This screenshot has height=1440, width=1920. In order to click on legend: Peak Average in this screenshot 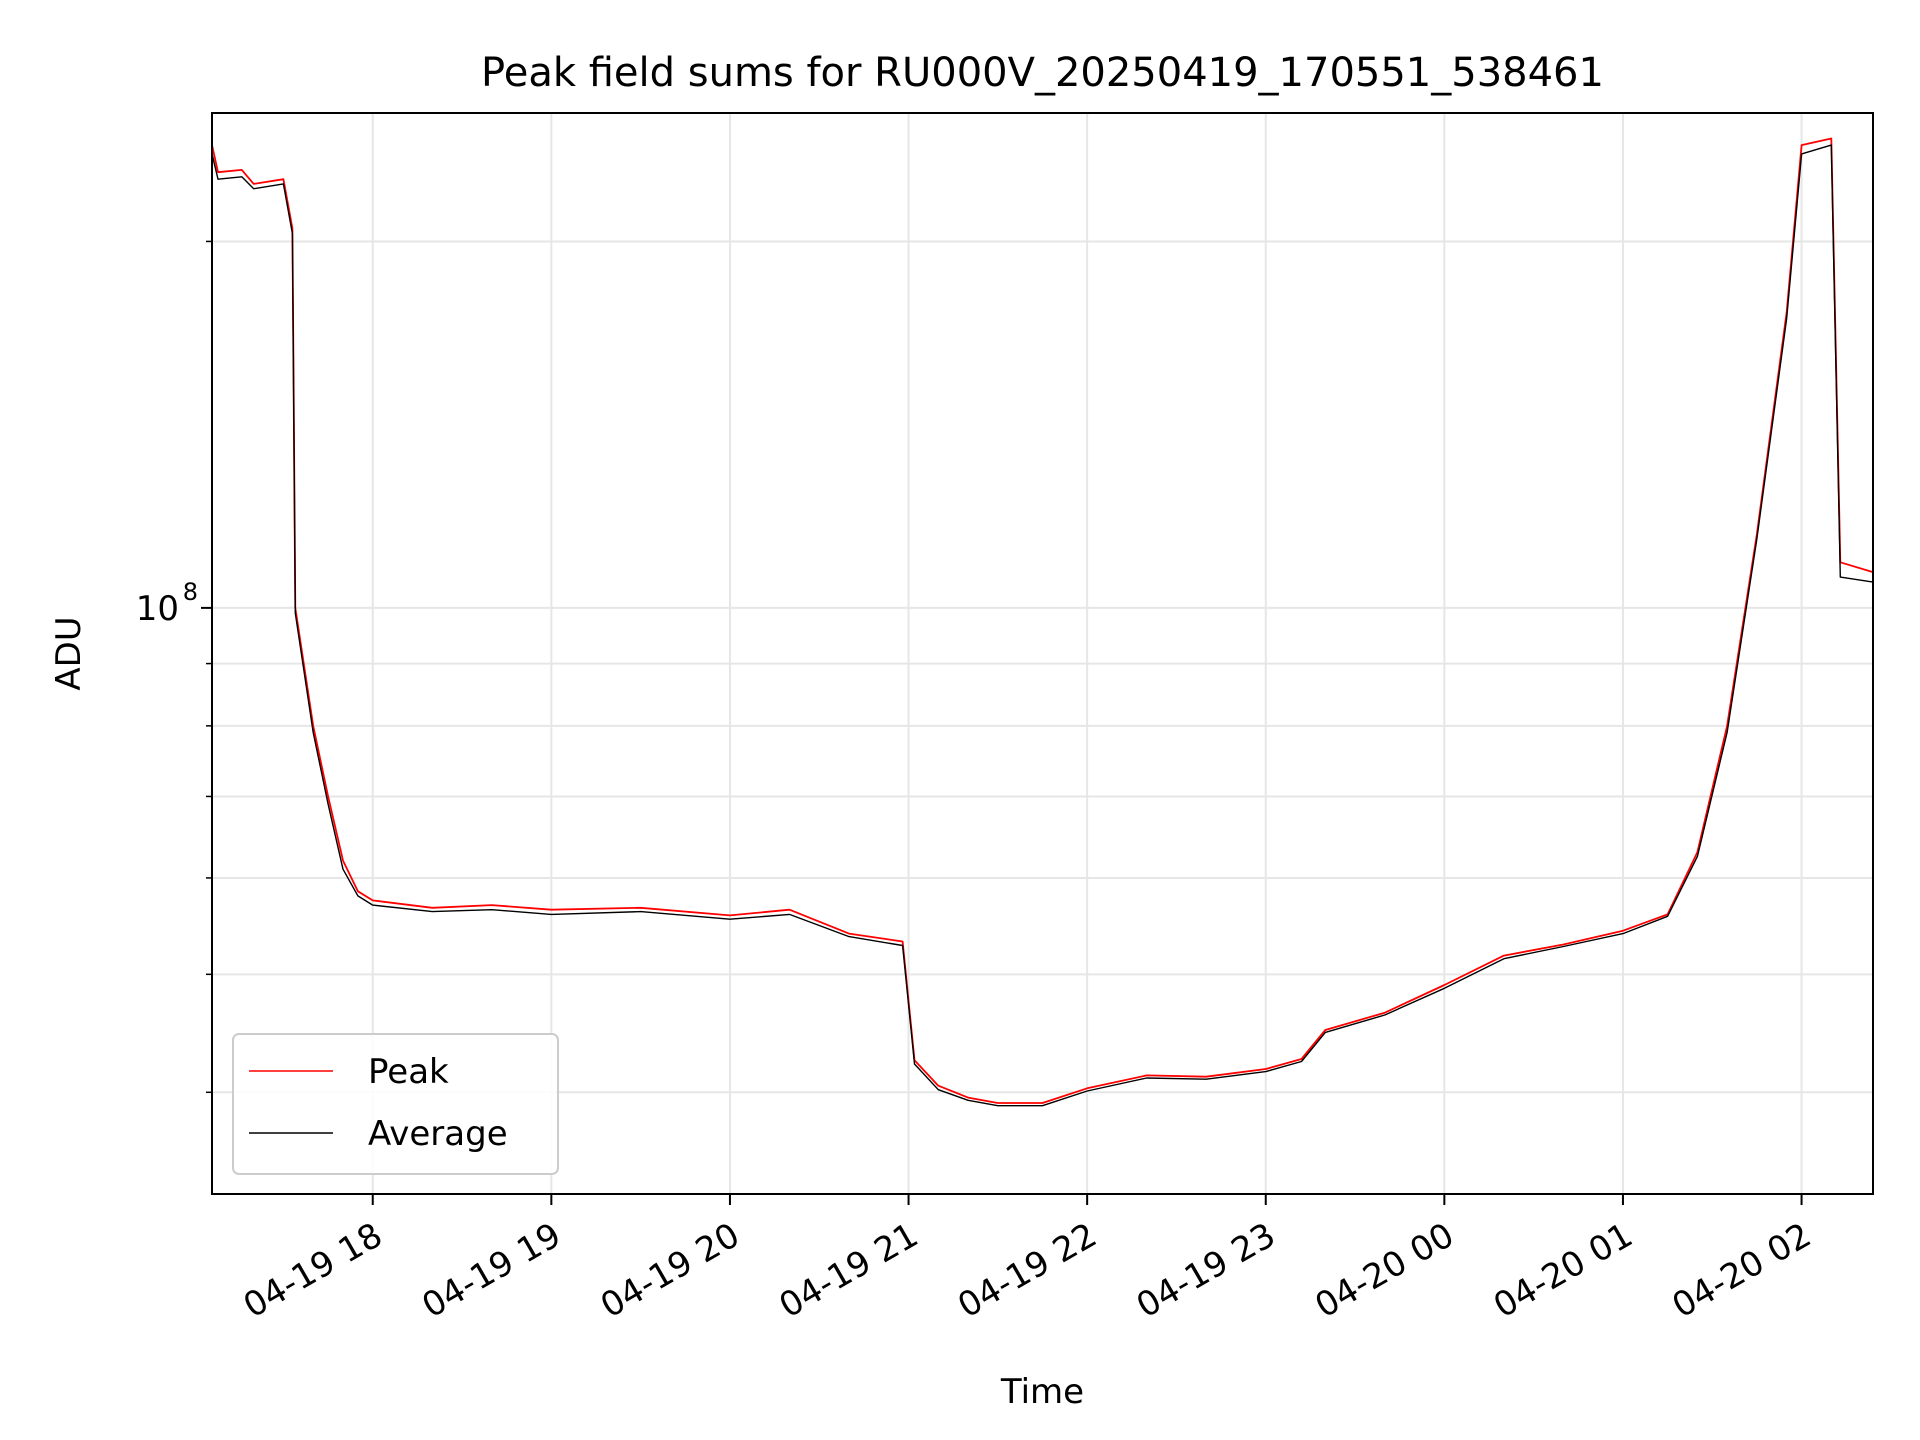, I will do `click(395, 1104)`.